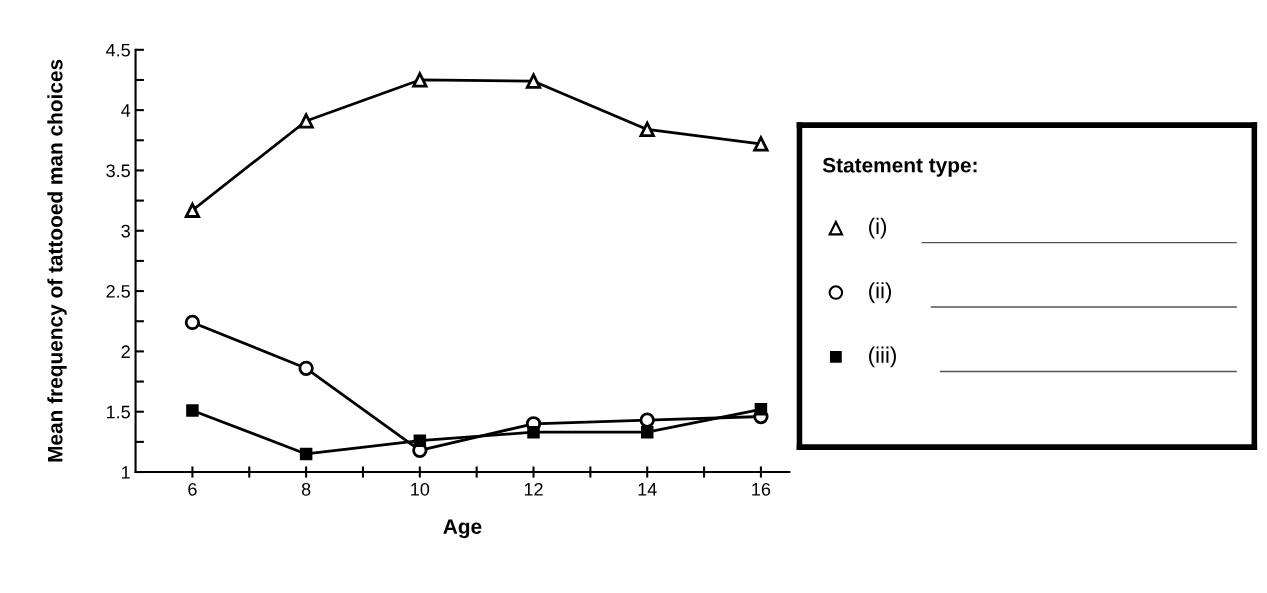  Describe the element at coordinates (306, 489) in the screenshot. I see `x-tick-label: 8` at that location.